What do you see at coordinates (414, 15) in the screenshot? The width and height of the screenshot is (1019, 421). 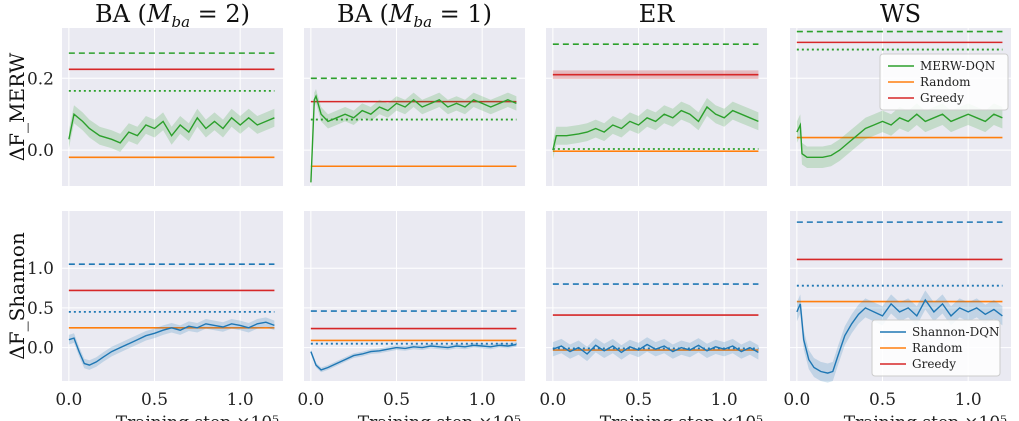 I see `panel-title: BA (Mba = 1)` at bounding box center [414, 15].